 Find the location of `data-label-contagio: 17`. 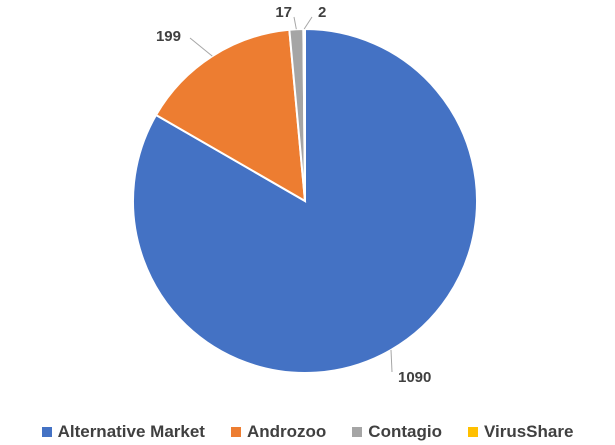

data-label-contagio: 17 is located at coordinates (283, 12).